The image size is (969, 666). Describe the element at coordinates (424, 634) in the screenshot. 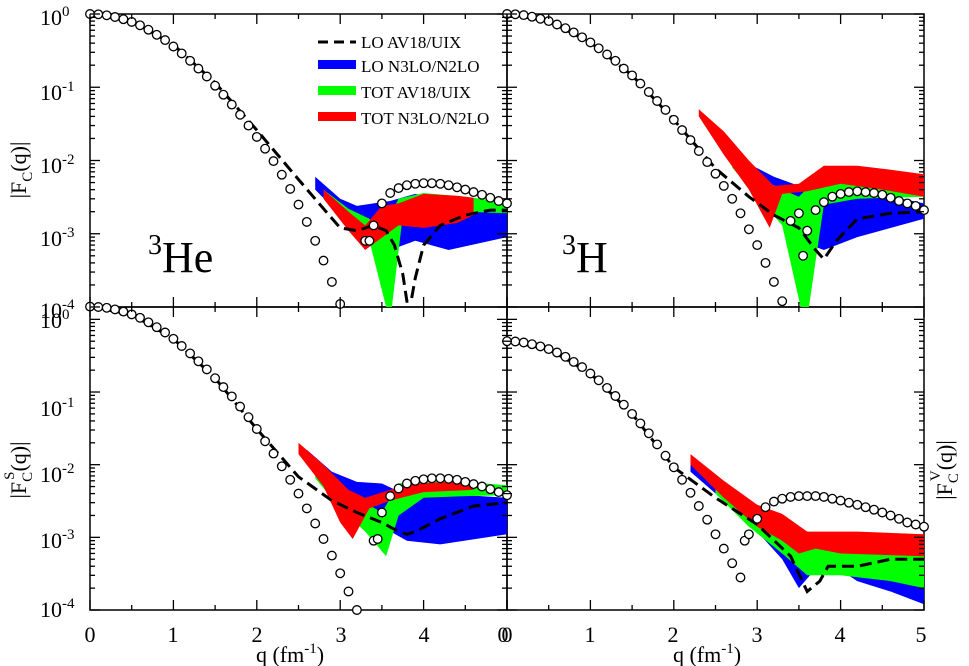

I see `x-tick-label: 4` at that location.